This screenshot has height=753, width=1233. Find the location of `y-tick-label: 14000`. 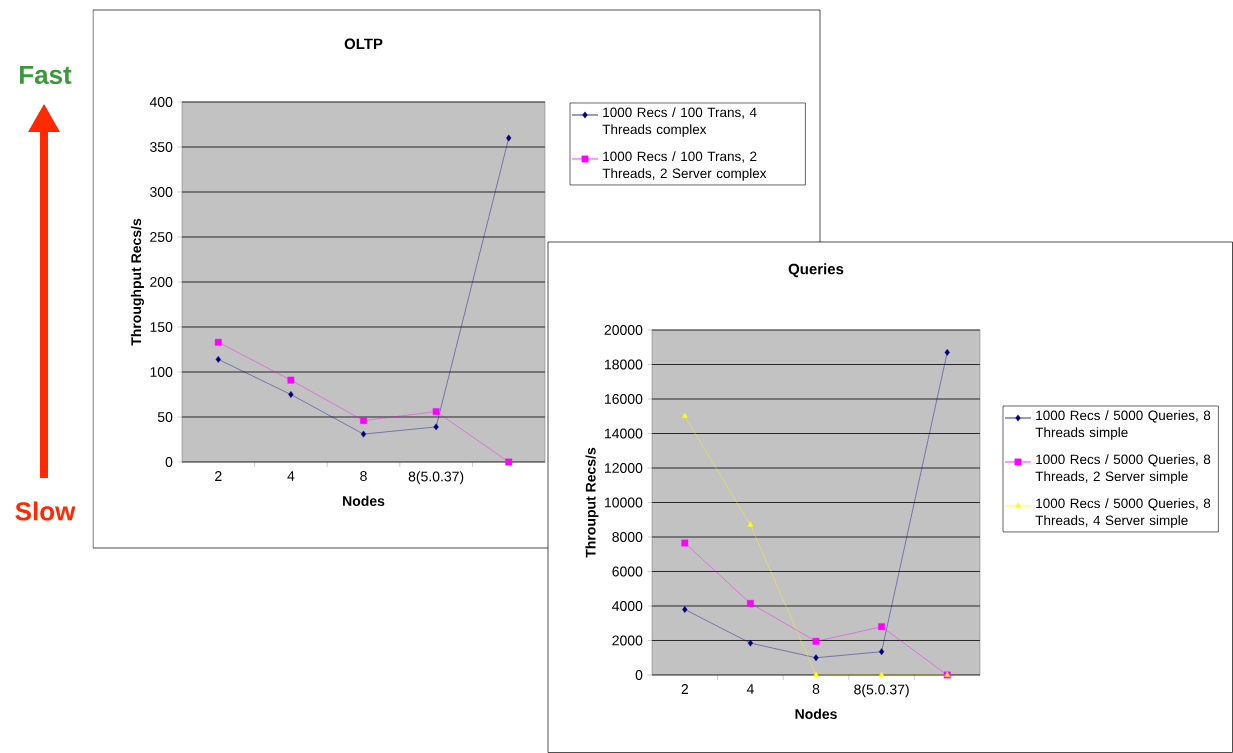

y-tick-label: 14000 is located at coordinates (624, 433).